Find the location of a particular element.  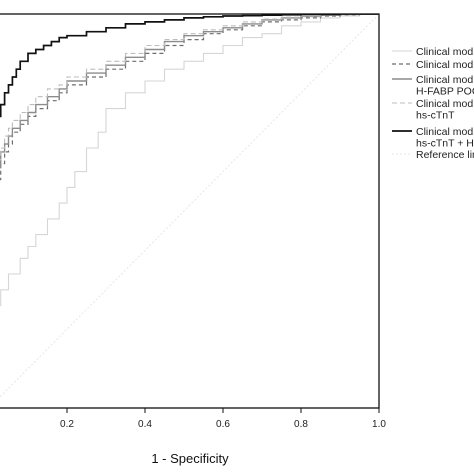

x-tick-label: 0.4 is located at coordinates (145, 424).